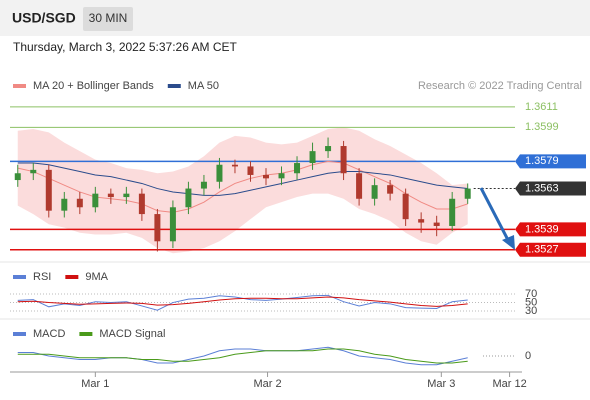 The image size is (590, 400). What do you see at coordinates (242, 179) in the screenshot?
I see `ma-line` at bounding box center [242, 179].